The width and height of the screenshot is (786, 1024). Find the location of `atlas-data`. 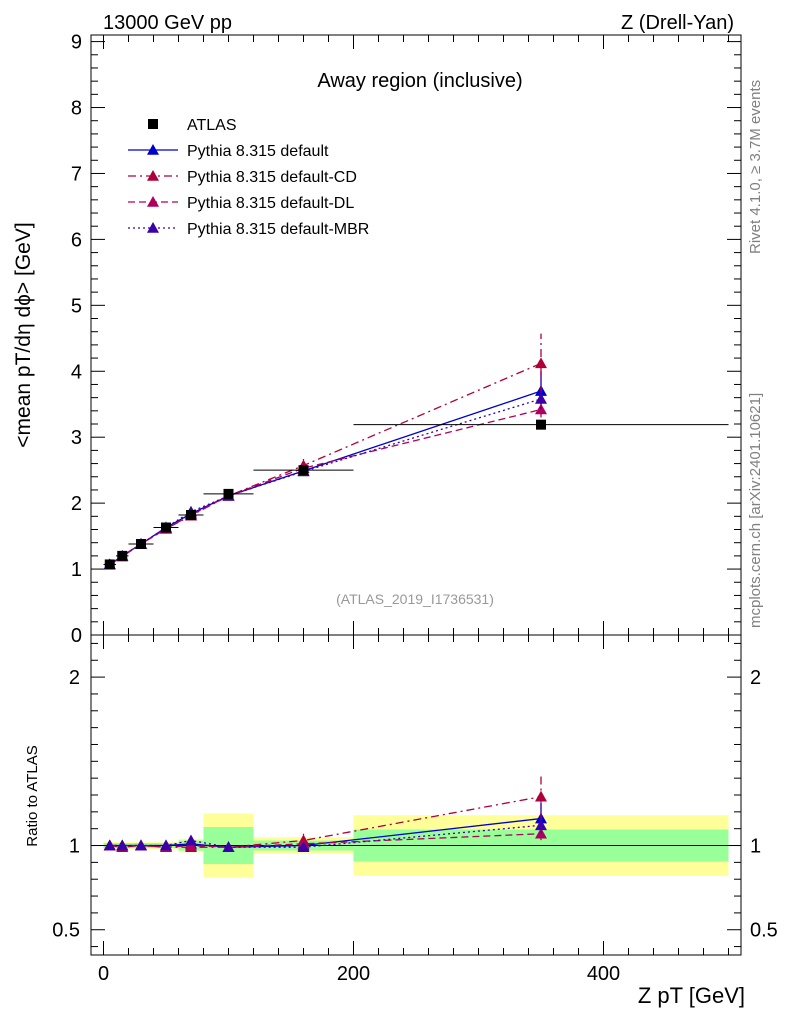

atlas-data is located at coordinates (416, 494).